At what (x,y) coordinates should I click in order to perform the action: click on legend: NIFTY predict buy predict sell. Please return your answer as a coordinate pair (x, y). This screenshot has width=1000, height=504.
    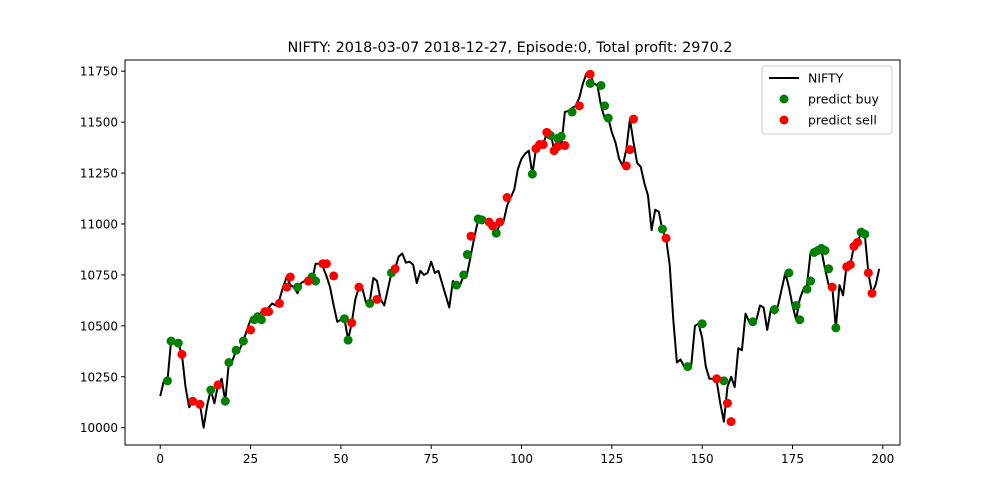
    Looking at the image, I should click on (827, 100).